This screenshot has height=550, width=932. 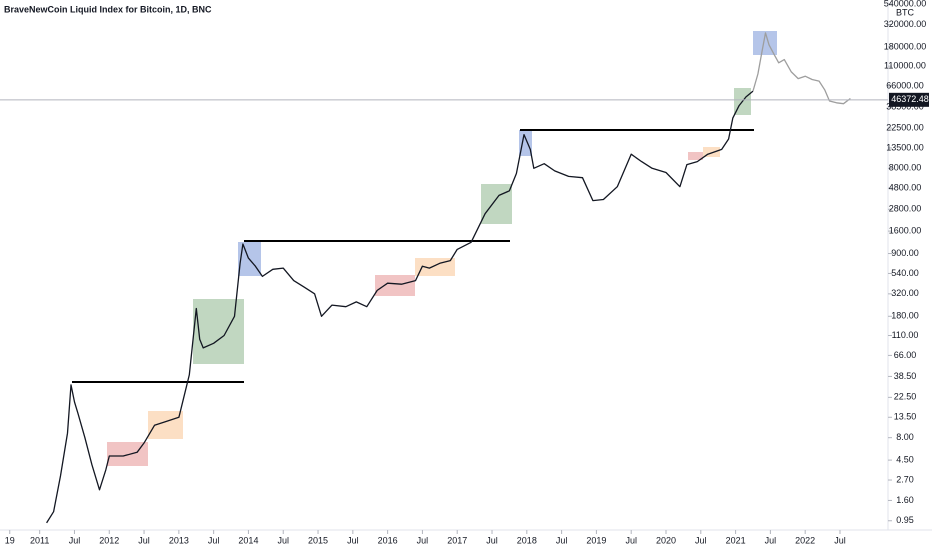 I want to click on x-tick-label: 2015, so click(x=318, y=540).